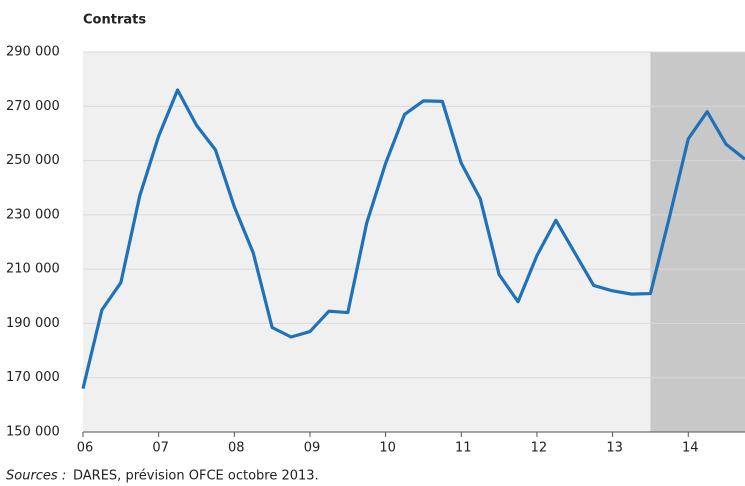 The height and width of the screenshot is (486, 745). What do you see at coordinates (690, 448) in the screenshot?
I see `x-tick-label: 14` at bounding box center [690, 448].